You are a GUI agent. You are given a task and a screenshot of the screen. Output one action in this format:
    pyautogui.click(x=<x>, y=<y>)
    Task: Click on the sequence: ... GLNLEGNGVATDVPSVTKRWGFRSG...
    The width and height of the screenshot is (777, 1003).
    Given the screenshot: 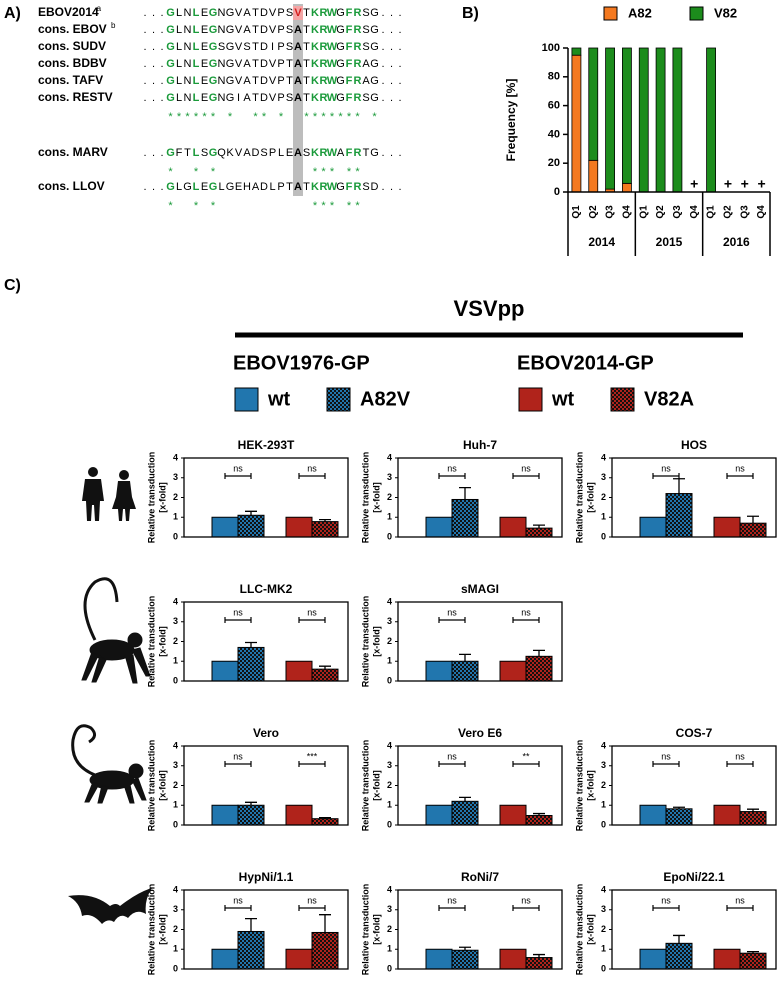 What is the action you would take?
    pyautogui.click(x=272, y=13)
    